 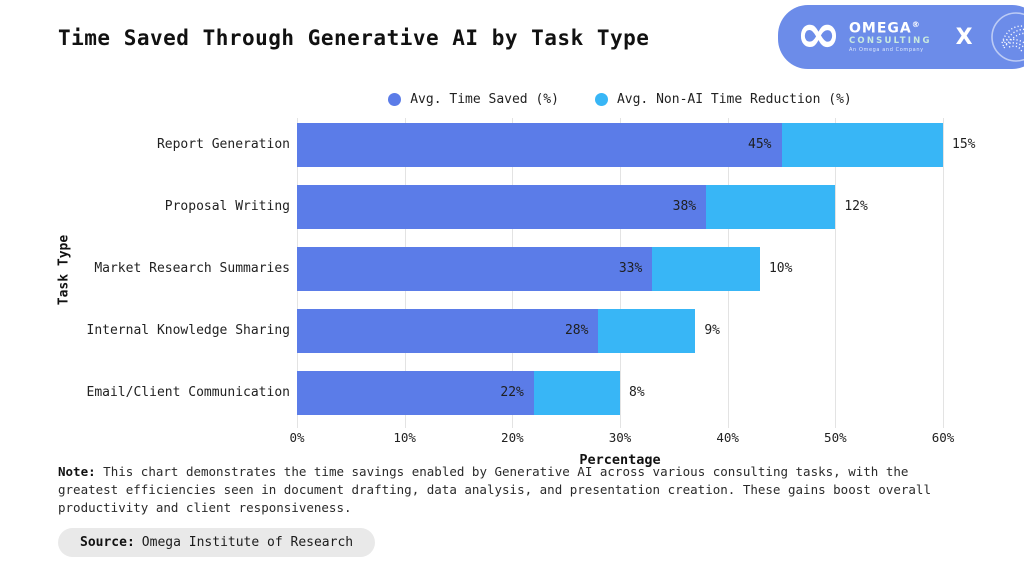 I want to click on bar-value-label: 28%, so click(x=576, y=330).